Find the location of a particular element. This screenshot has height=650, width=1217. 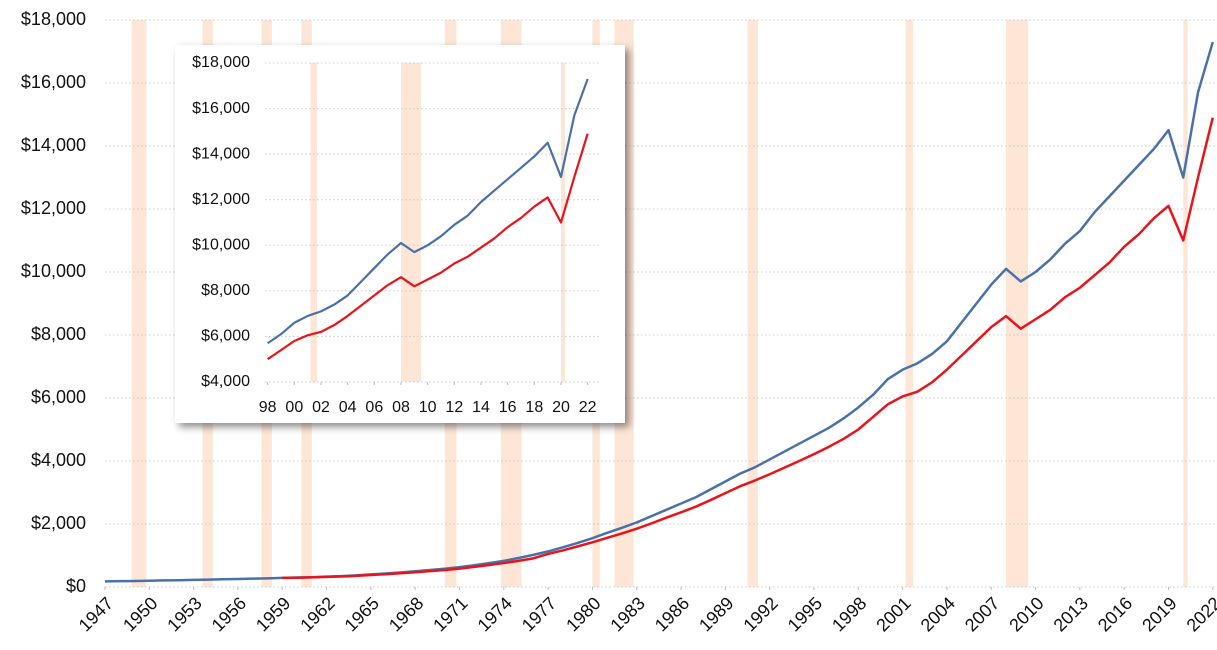

x-tick-label: 98 is located at coordinates (268, 407).